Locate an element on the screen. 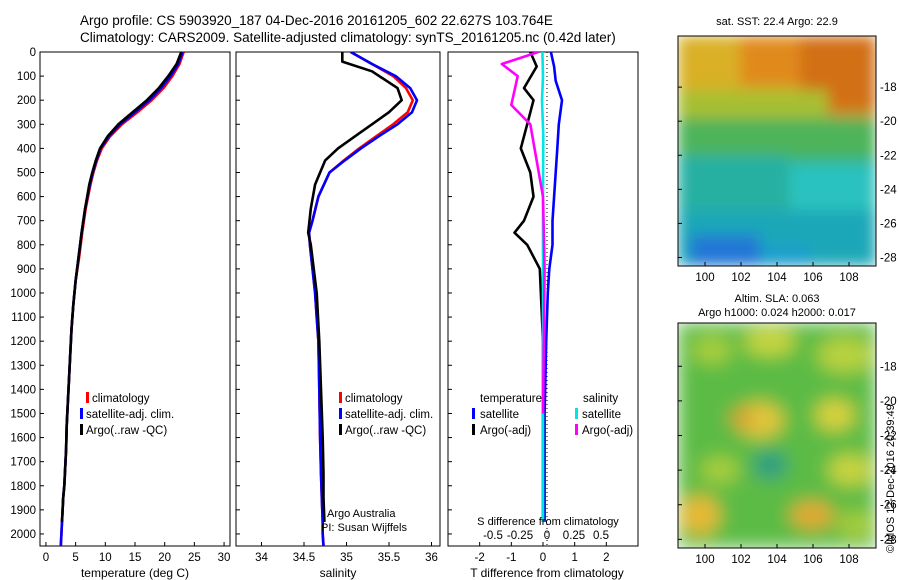 The width and height of the screenshot is (900, 580). sst-map-title: sat. SST: 22.4 Argo: 22.9 is located at coordinates (777, 22).